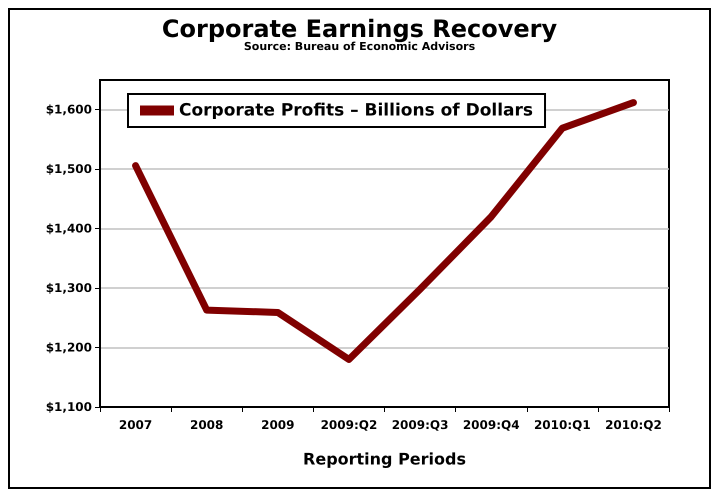 The image size is (719, 497). What do you see at coordinates (69, 288) in the screenshot?
I see `y-tick-label: $1,300` at bounding box center [69, 288].